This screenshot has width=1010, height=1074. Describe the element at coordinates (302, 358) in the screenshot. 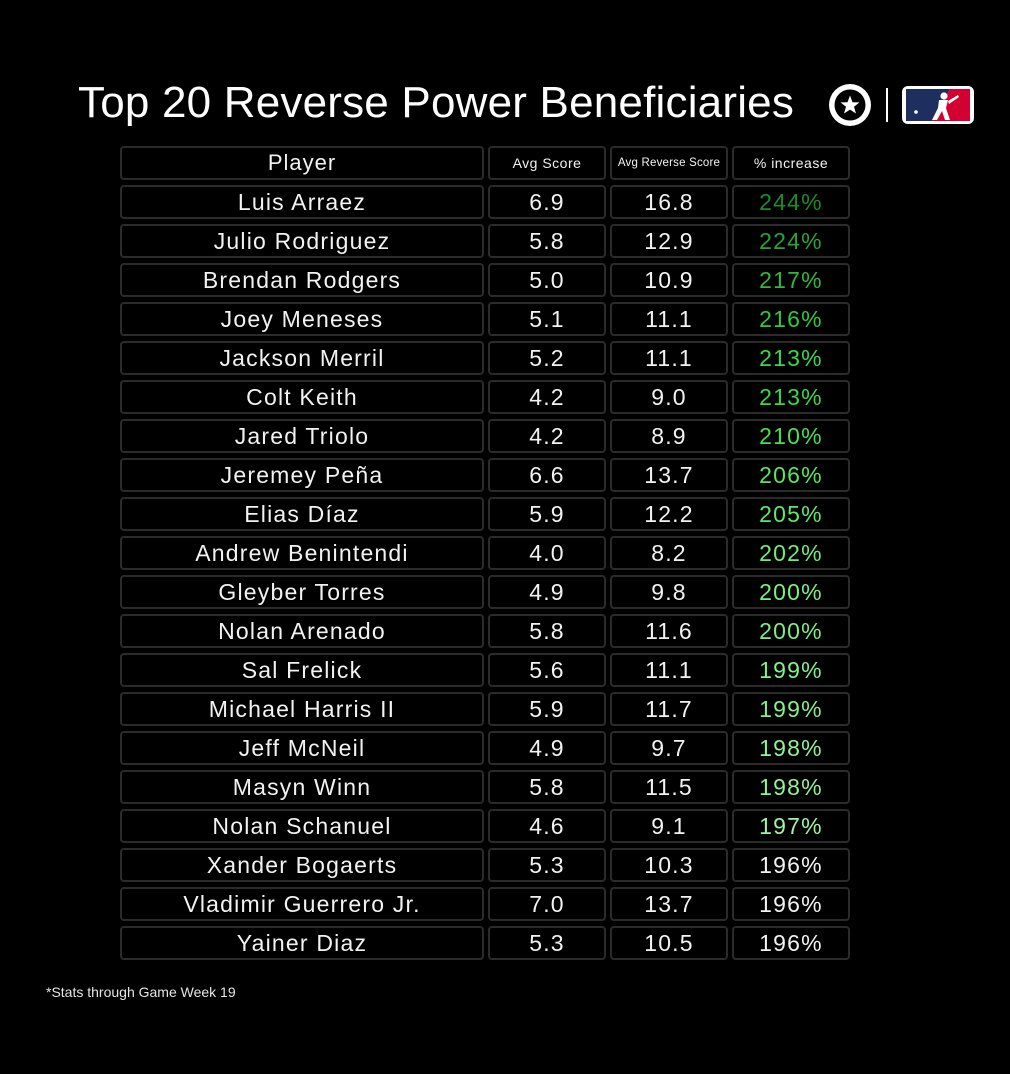

I see `player-name: Jackson Merril` at that location.